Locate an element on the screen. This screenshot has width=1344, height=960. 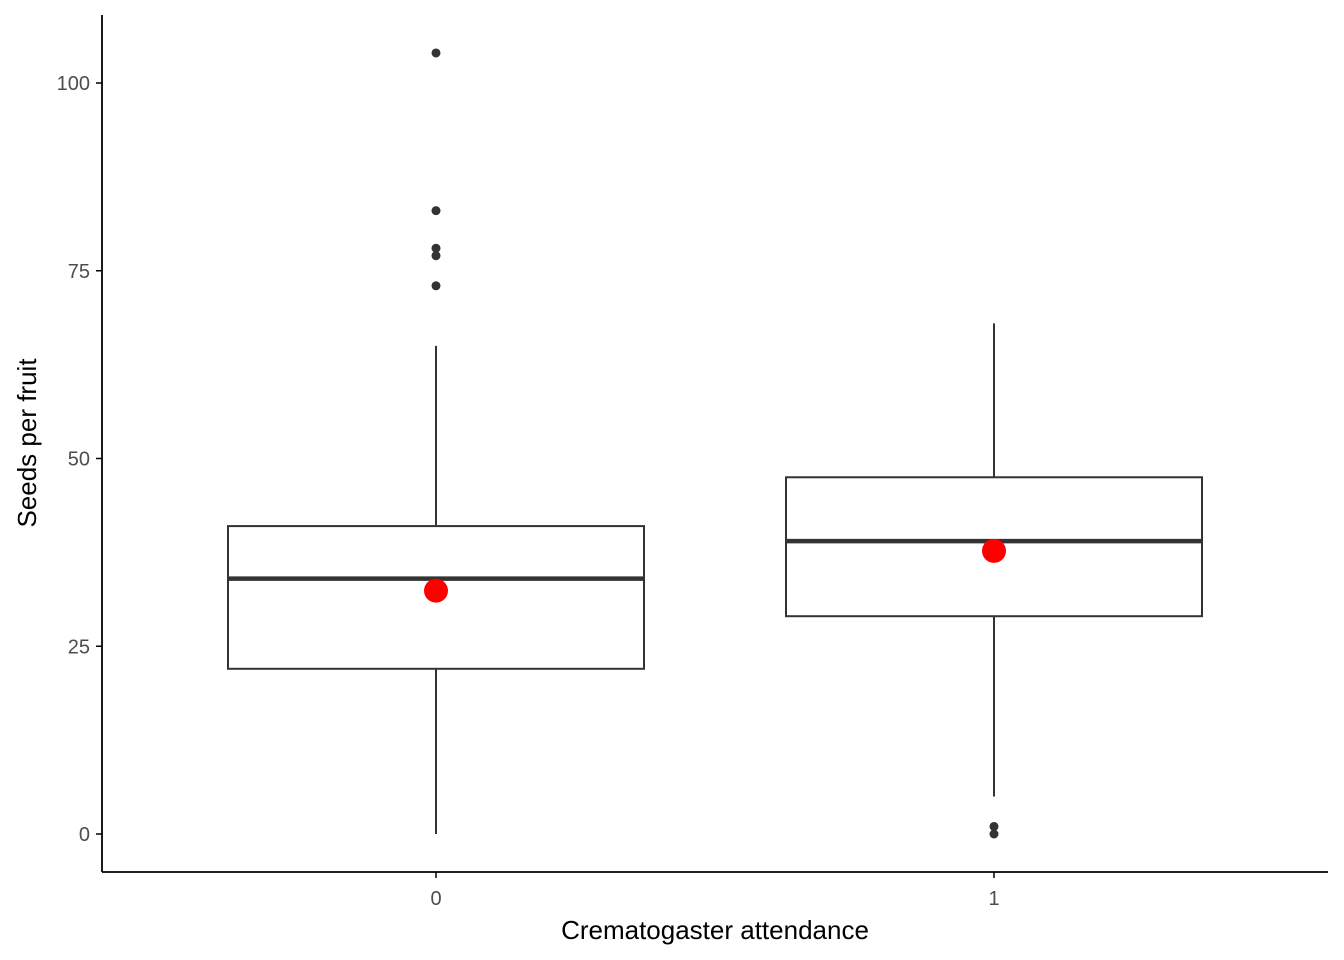
y-axis-title: Seeds per fruit is located at coordinates (27, 443).